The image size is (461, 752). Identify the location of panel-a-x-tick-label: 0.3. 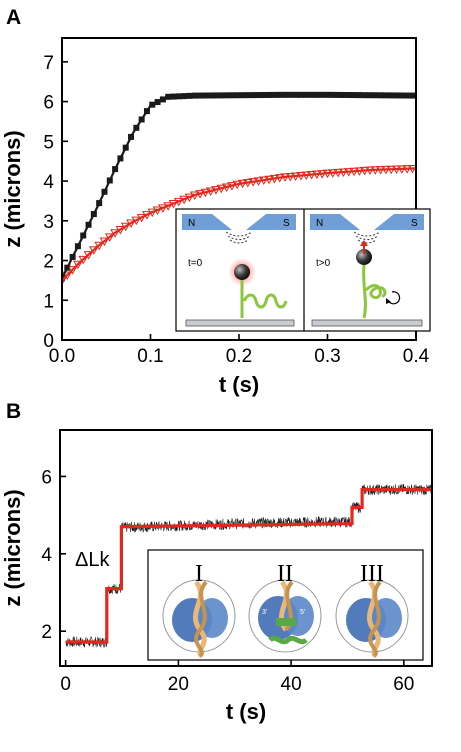
(327, 356).